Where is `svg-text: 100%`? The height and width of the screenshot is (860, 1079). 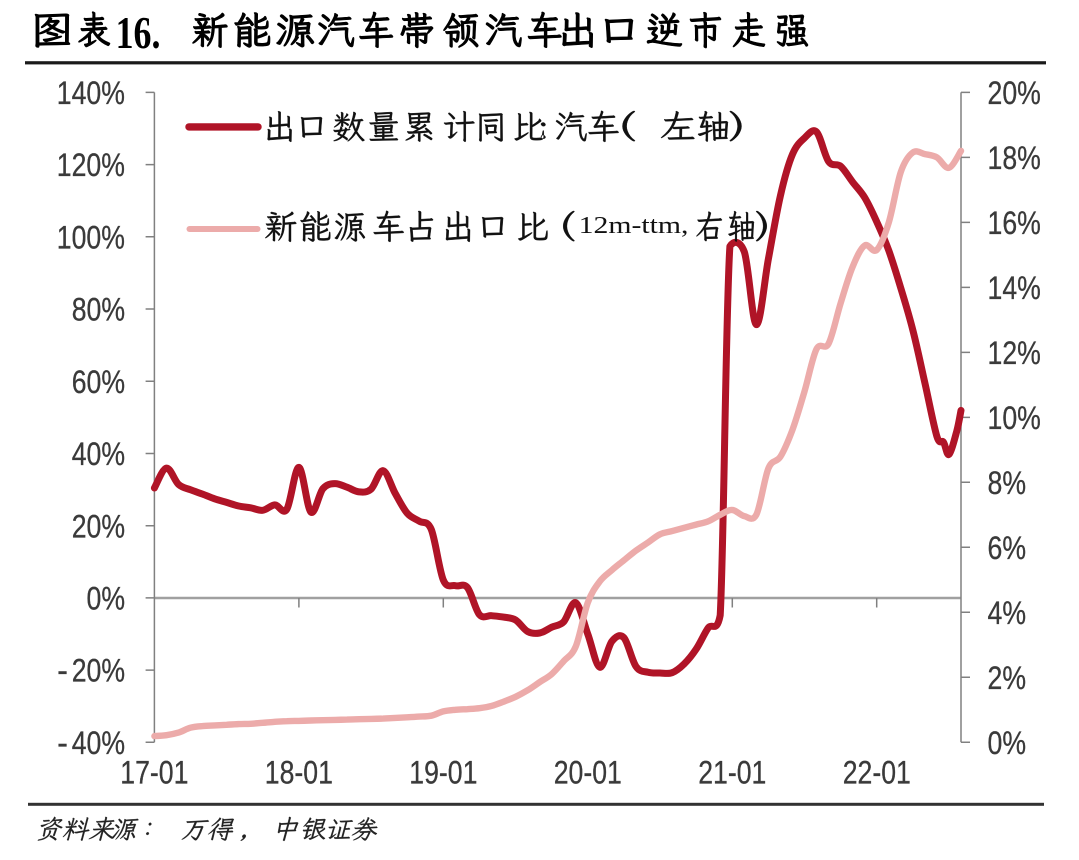
svg-text: 100% is located at coordinates (91, 238).